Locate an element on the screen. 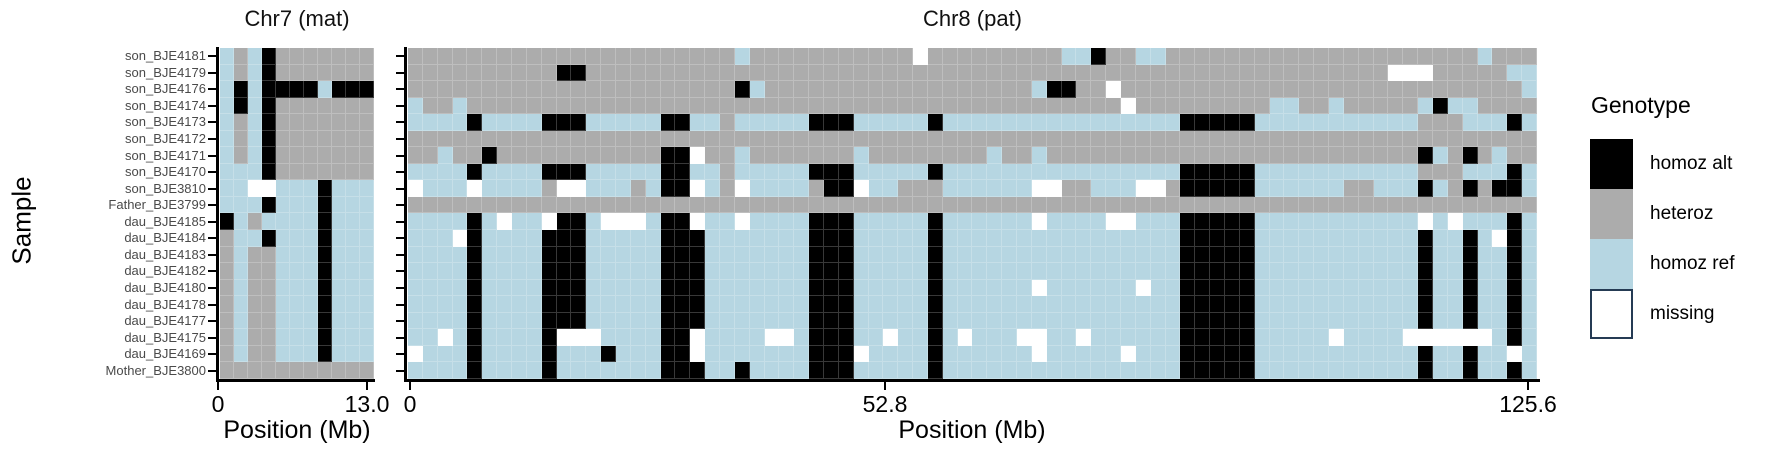 The width and height of the screenshot is (1782, 458). sample-label: dau_BJE4169 is located at coordinates (165, 354).